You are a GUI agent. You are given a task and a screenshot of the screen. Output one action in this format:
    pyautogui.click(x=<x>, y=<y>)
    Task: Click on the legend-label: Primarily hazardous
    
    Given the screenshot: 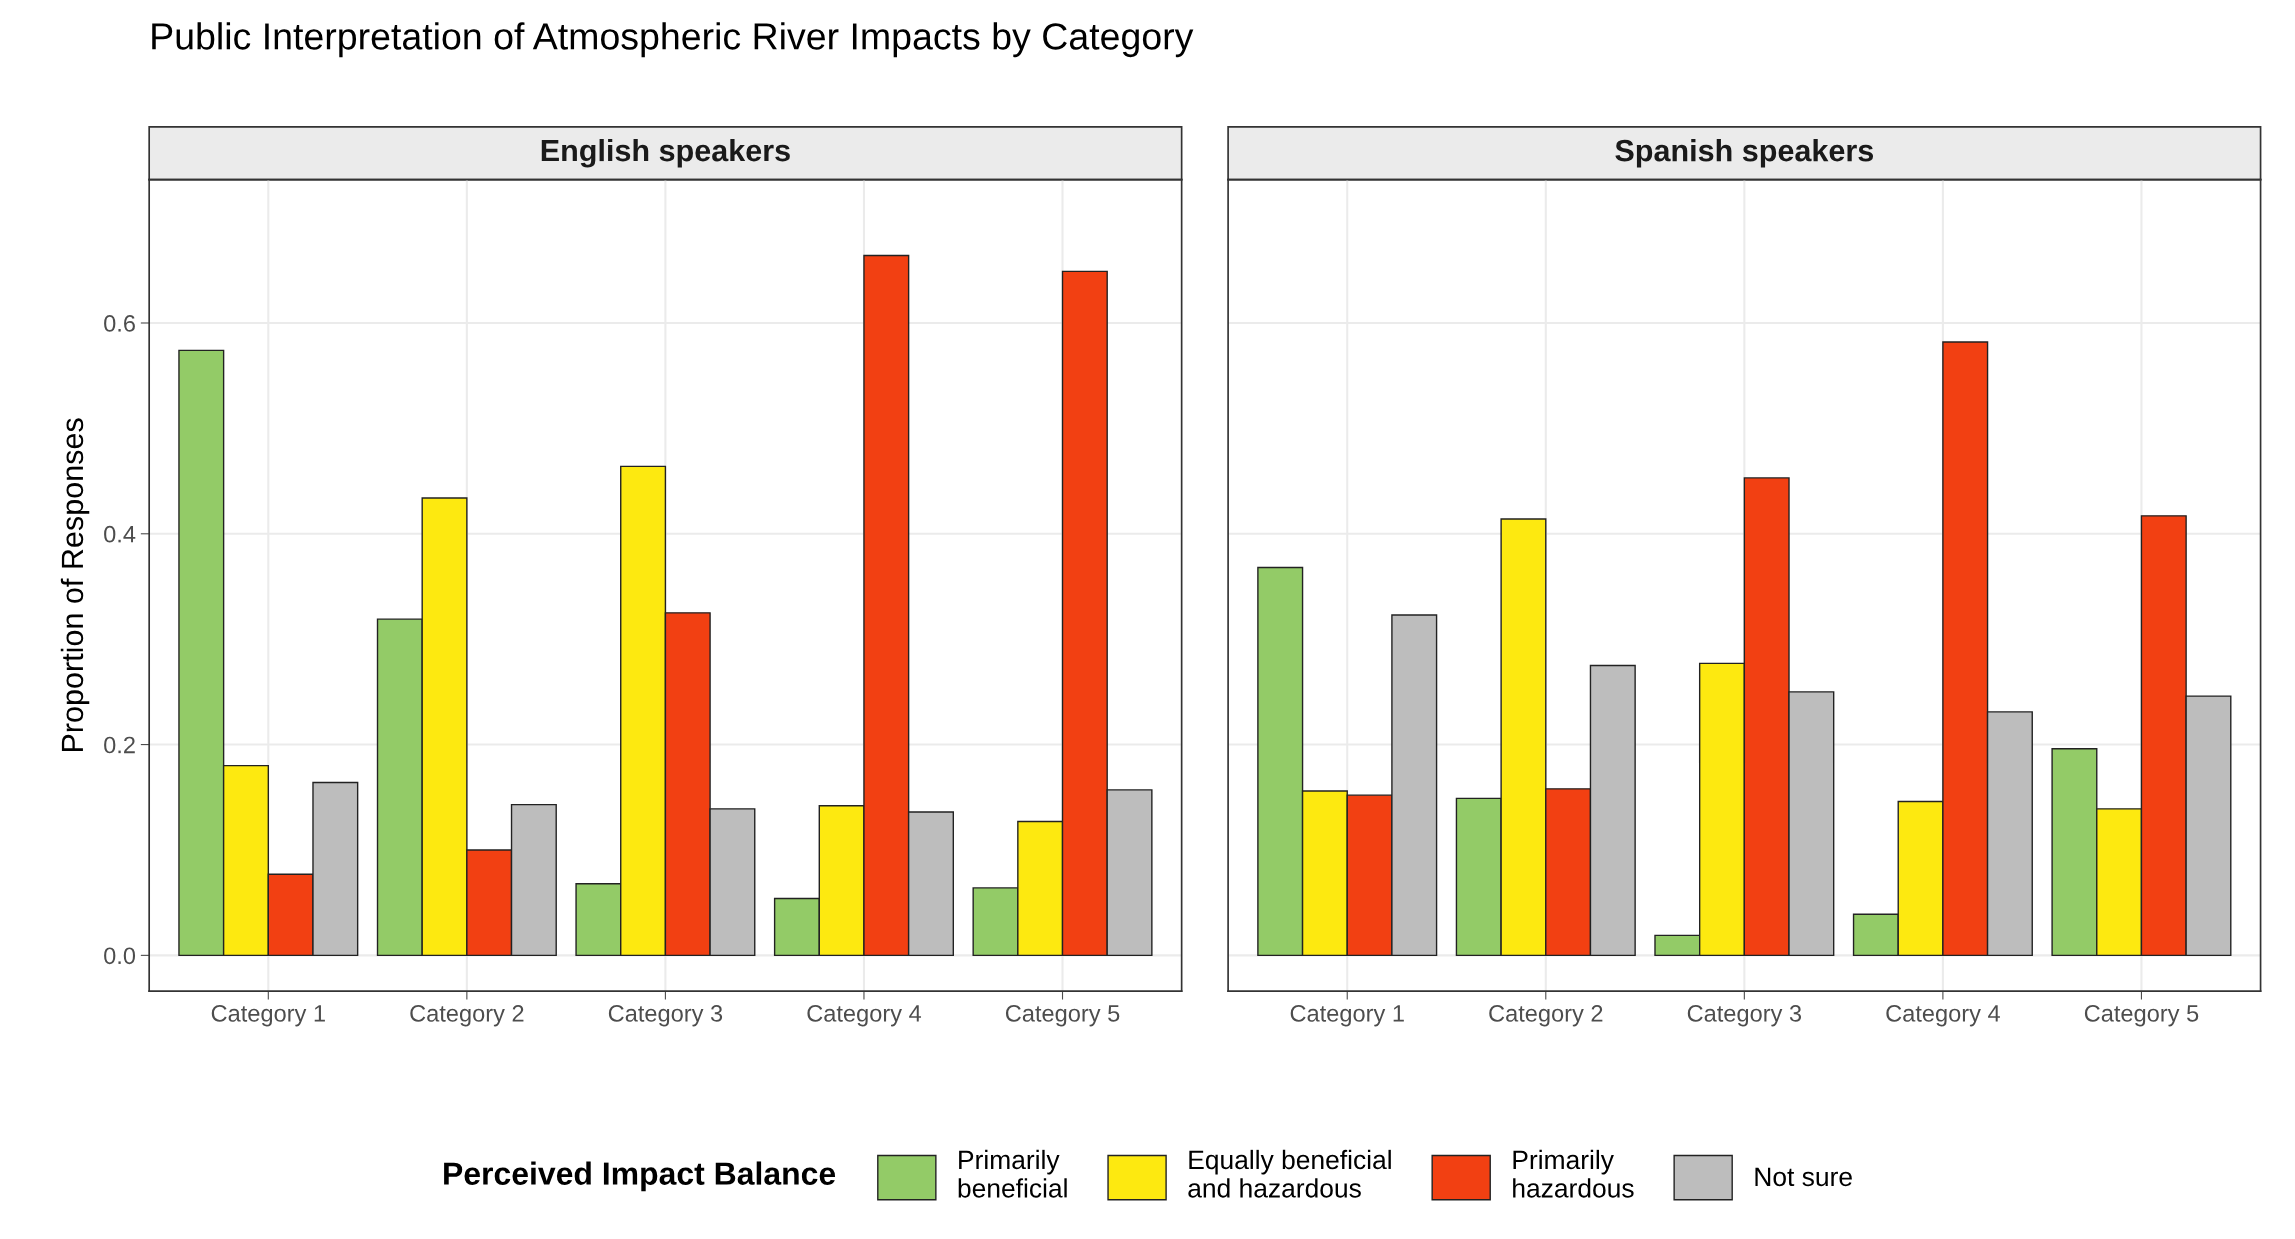 What is the action you would take?
    pyautogui.click(x=1573, y=1173)
    